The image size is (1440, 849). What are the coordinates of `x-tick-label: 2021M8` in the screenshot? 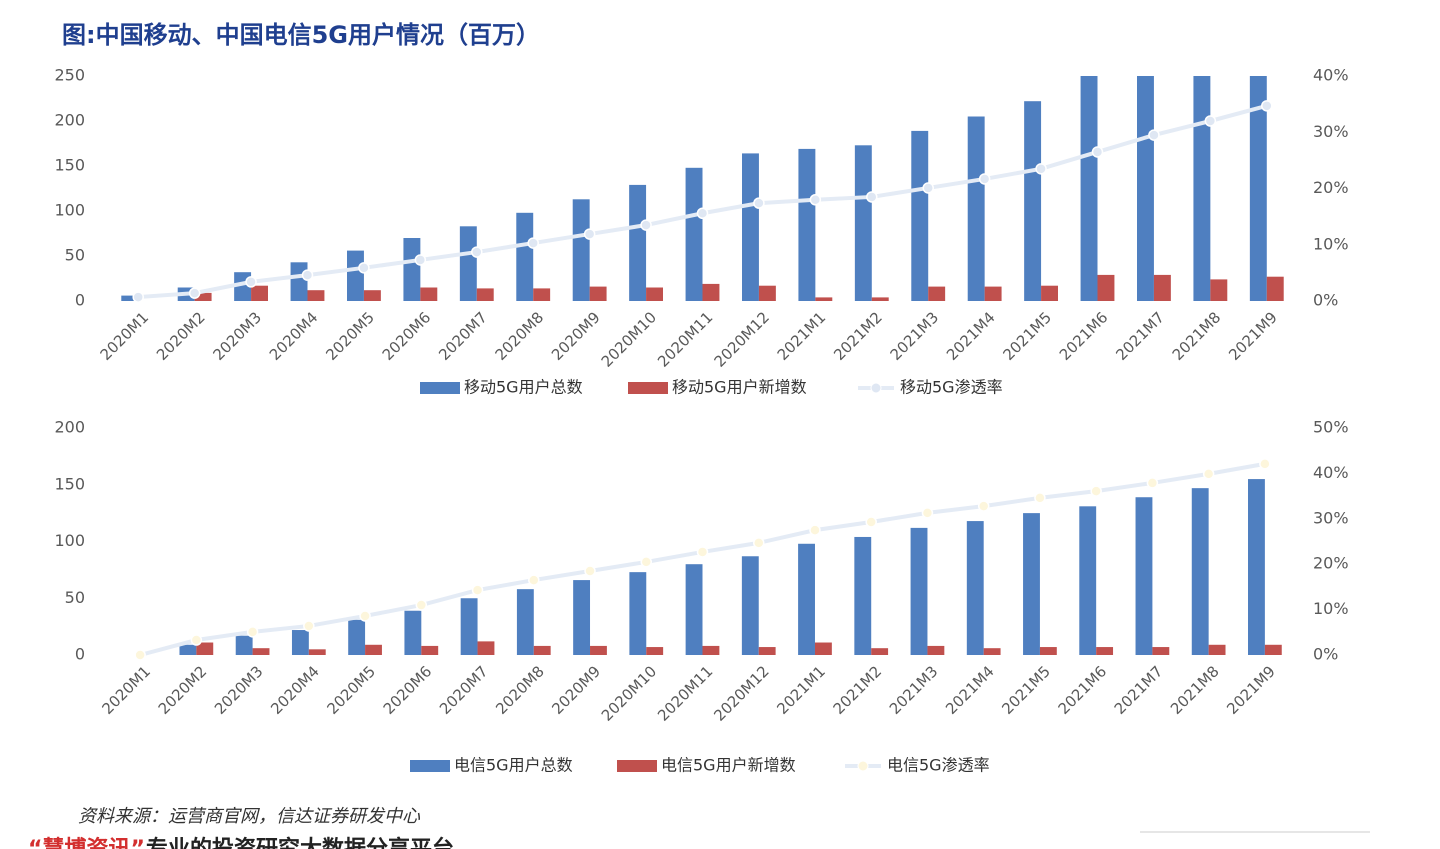 It's located at (1195, 690).